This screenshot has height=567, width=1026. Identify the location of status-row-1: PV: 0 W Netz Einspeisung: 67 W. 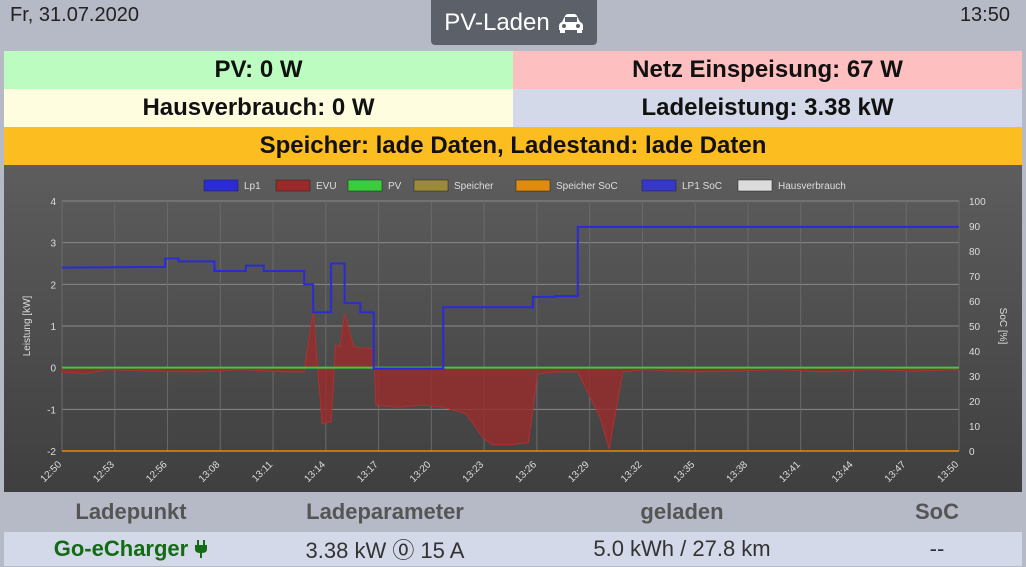
(513, 70).